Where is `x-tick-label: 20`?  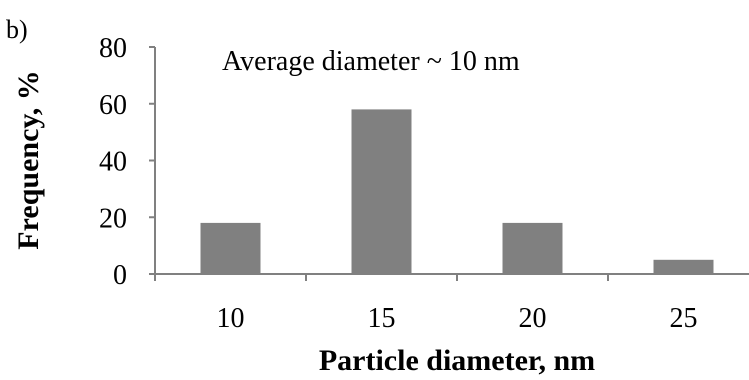 x-tick-label: 20 is located at coordinates (533, 318).